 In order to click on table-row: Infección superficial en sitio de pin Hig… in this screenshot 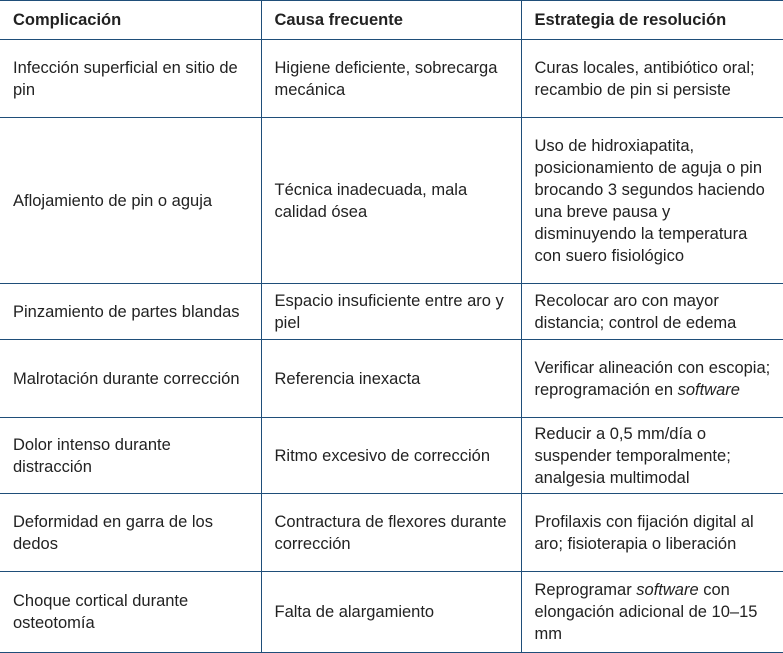, I will do `click(391, 78)`.